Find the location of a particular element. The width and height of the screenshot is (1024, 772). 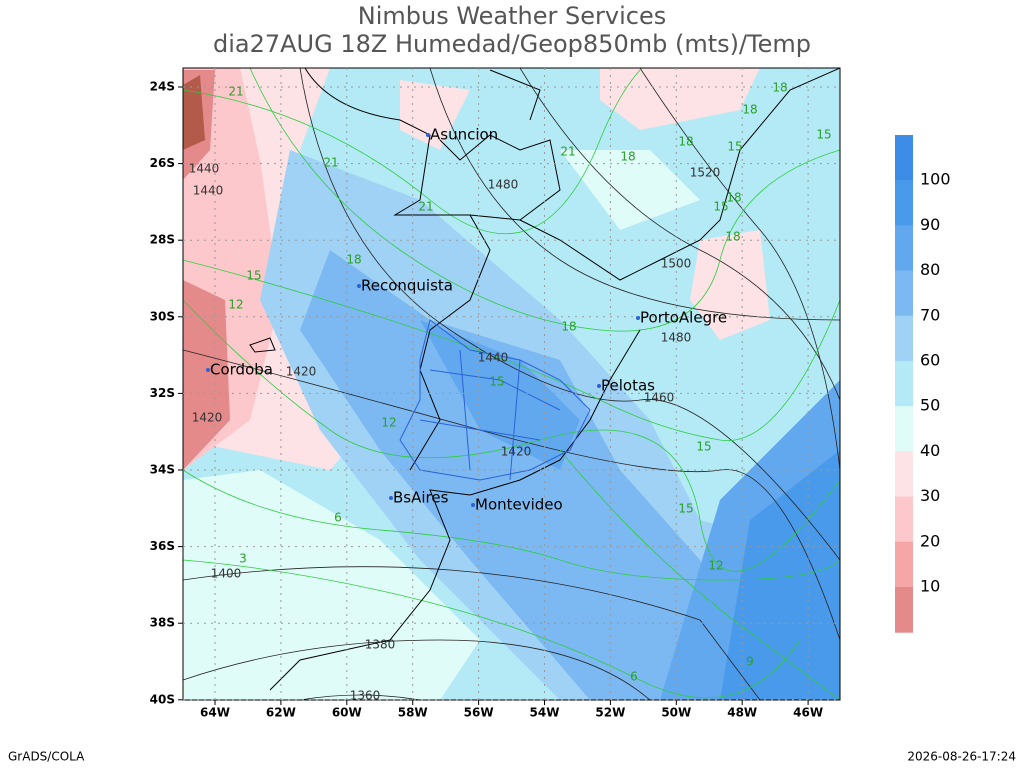

geopotential-label: 1500 is located at coordinates (676, 264).